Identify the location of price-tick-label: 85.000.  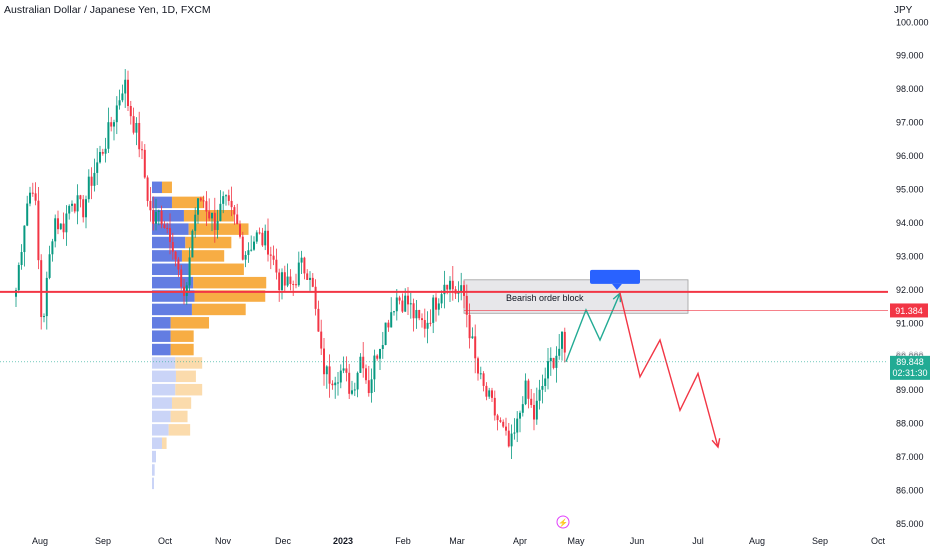
(910, 524).